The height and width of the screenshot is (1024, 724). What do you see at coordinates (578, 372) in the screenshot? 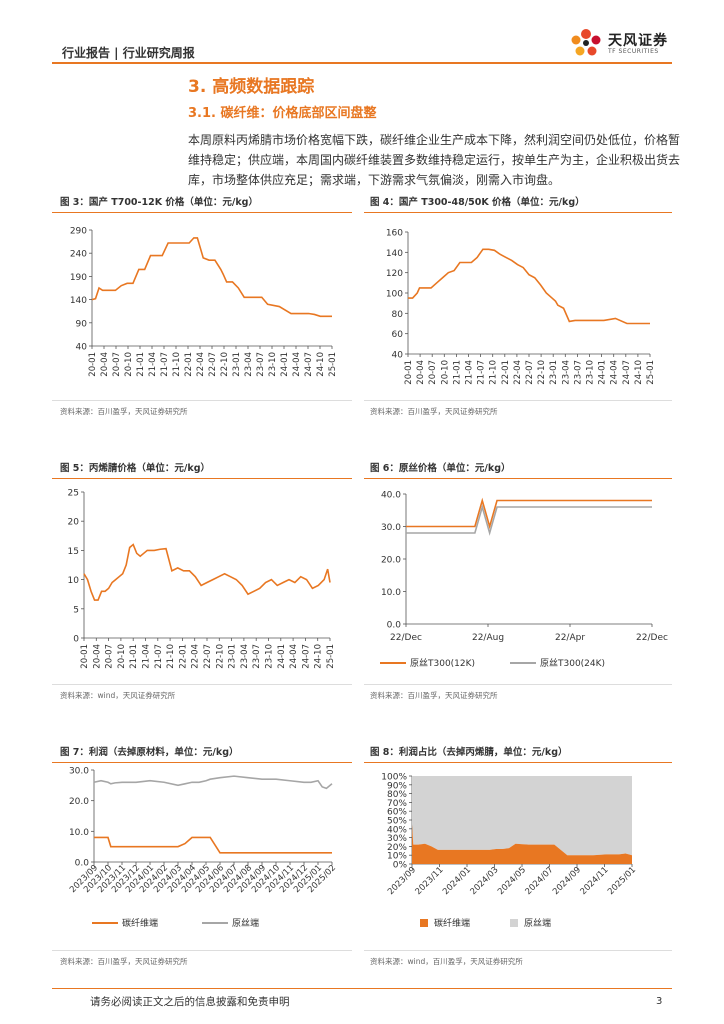
I see `x-tick-label: 23-07` at bounding box center [578, 372].